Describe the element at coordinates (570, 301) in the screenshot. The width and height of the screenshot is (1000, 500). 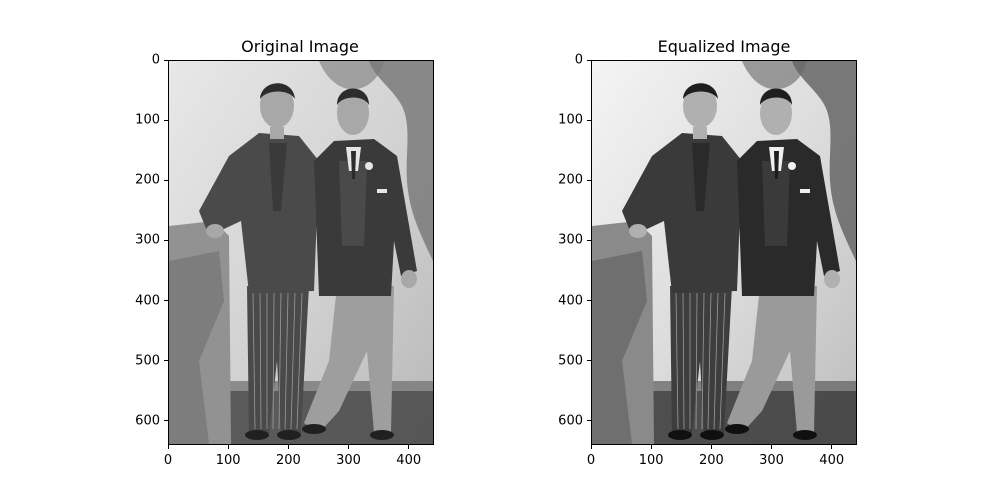
I see `right-y-tick-label: 400` at that location.